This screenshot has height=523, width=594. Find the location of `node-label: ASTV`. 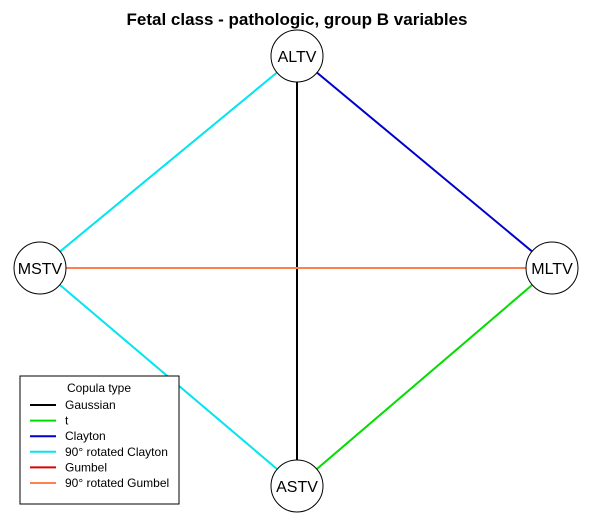

node-label: ASTV is located at coordinates (297, 487).